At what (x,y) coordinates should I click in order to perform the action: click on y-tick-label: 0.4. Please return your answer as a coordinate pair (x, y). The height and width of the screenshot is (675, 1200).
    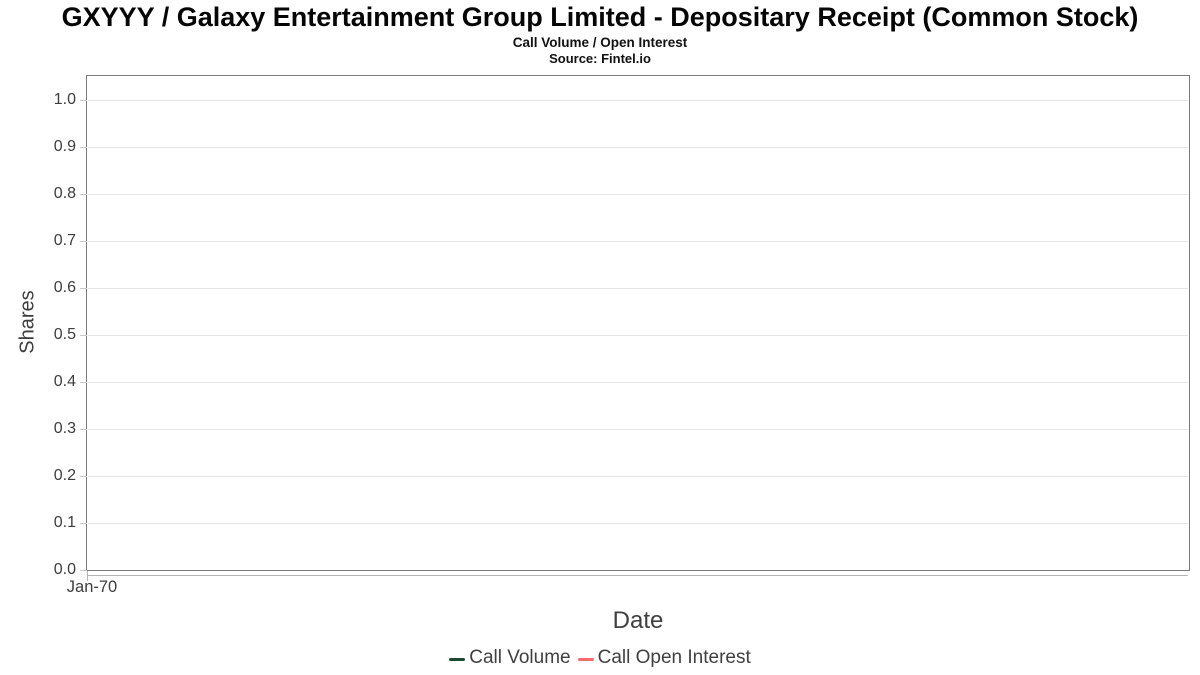
    Looking at the image, I should click on (64, 381).